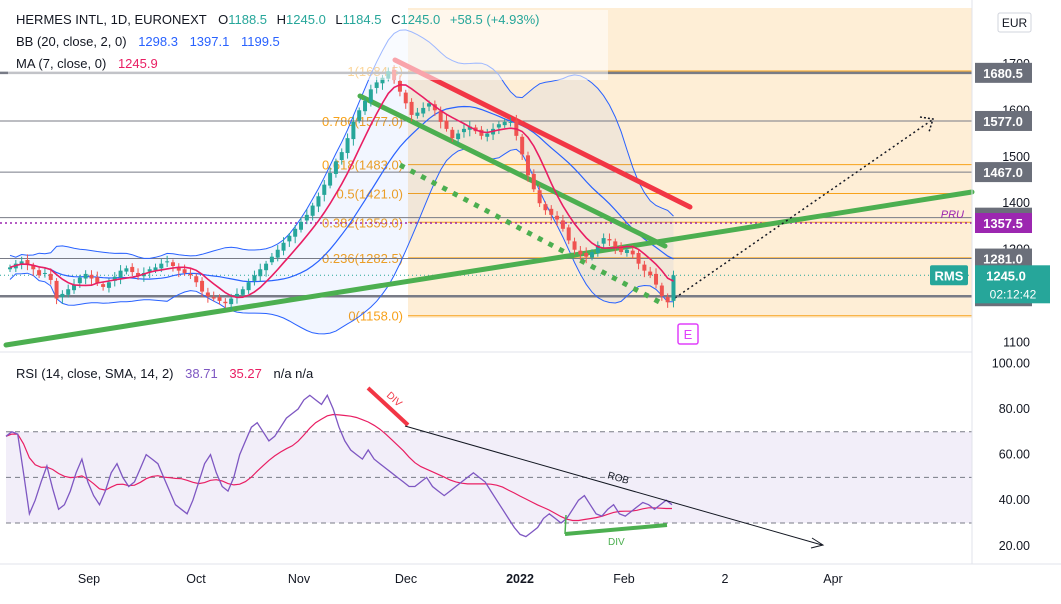 The width and height of the screenshot is (1061, 604). I want to click on projection-arrow, so click(803, 209).